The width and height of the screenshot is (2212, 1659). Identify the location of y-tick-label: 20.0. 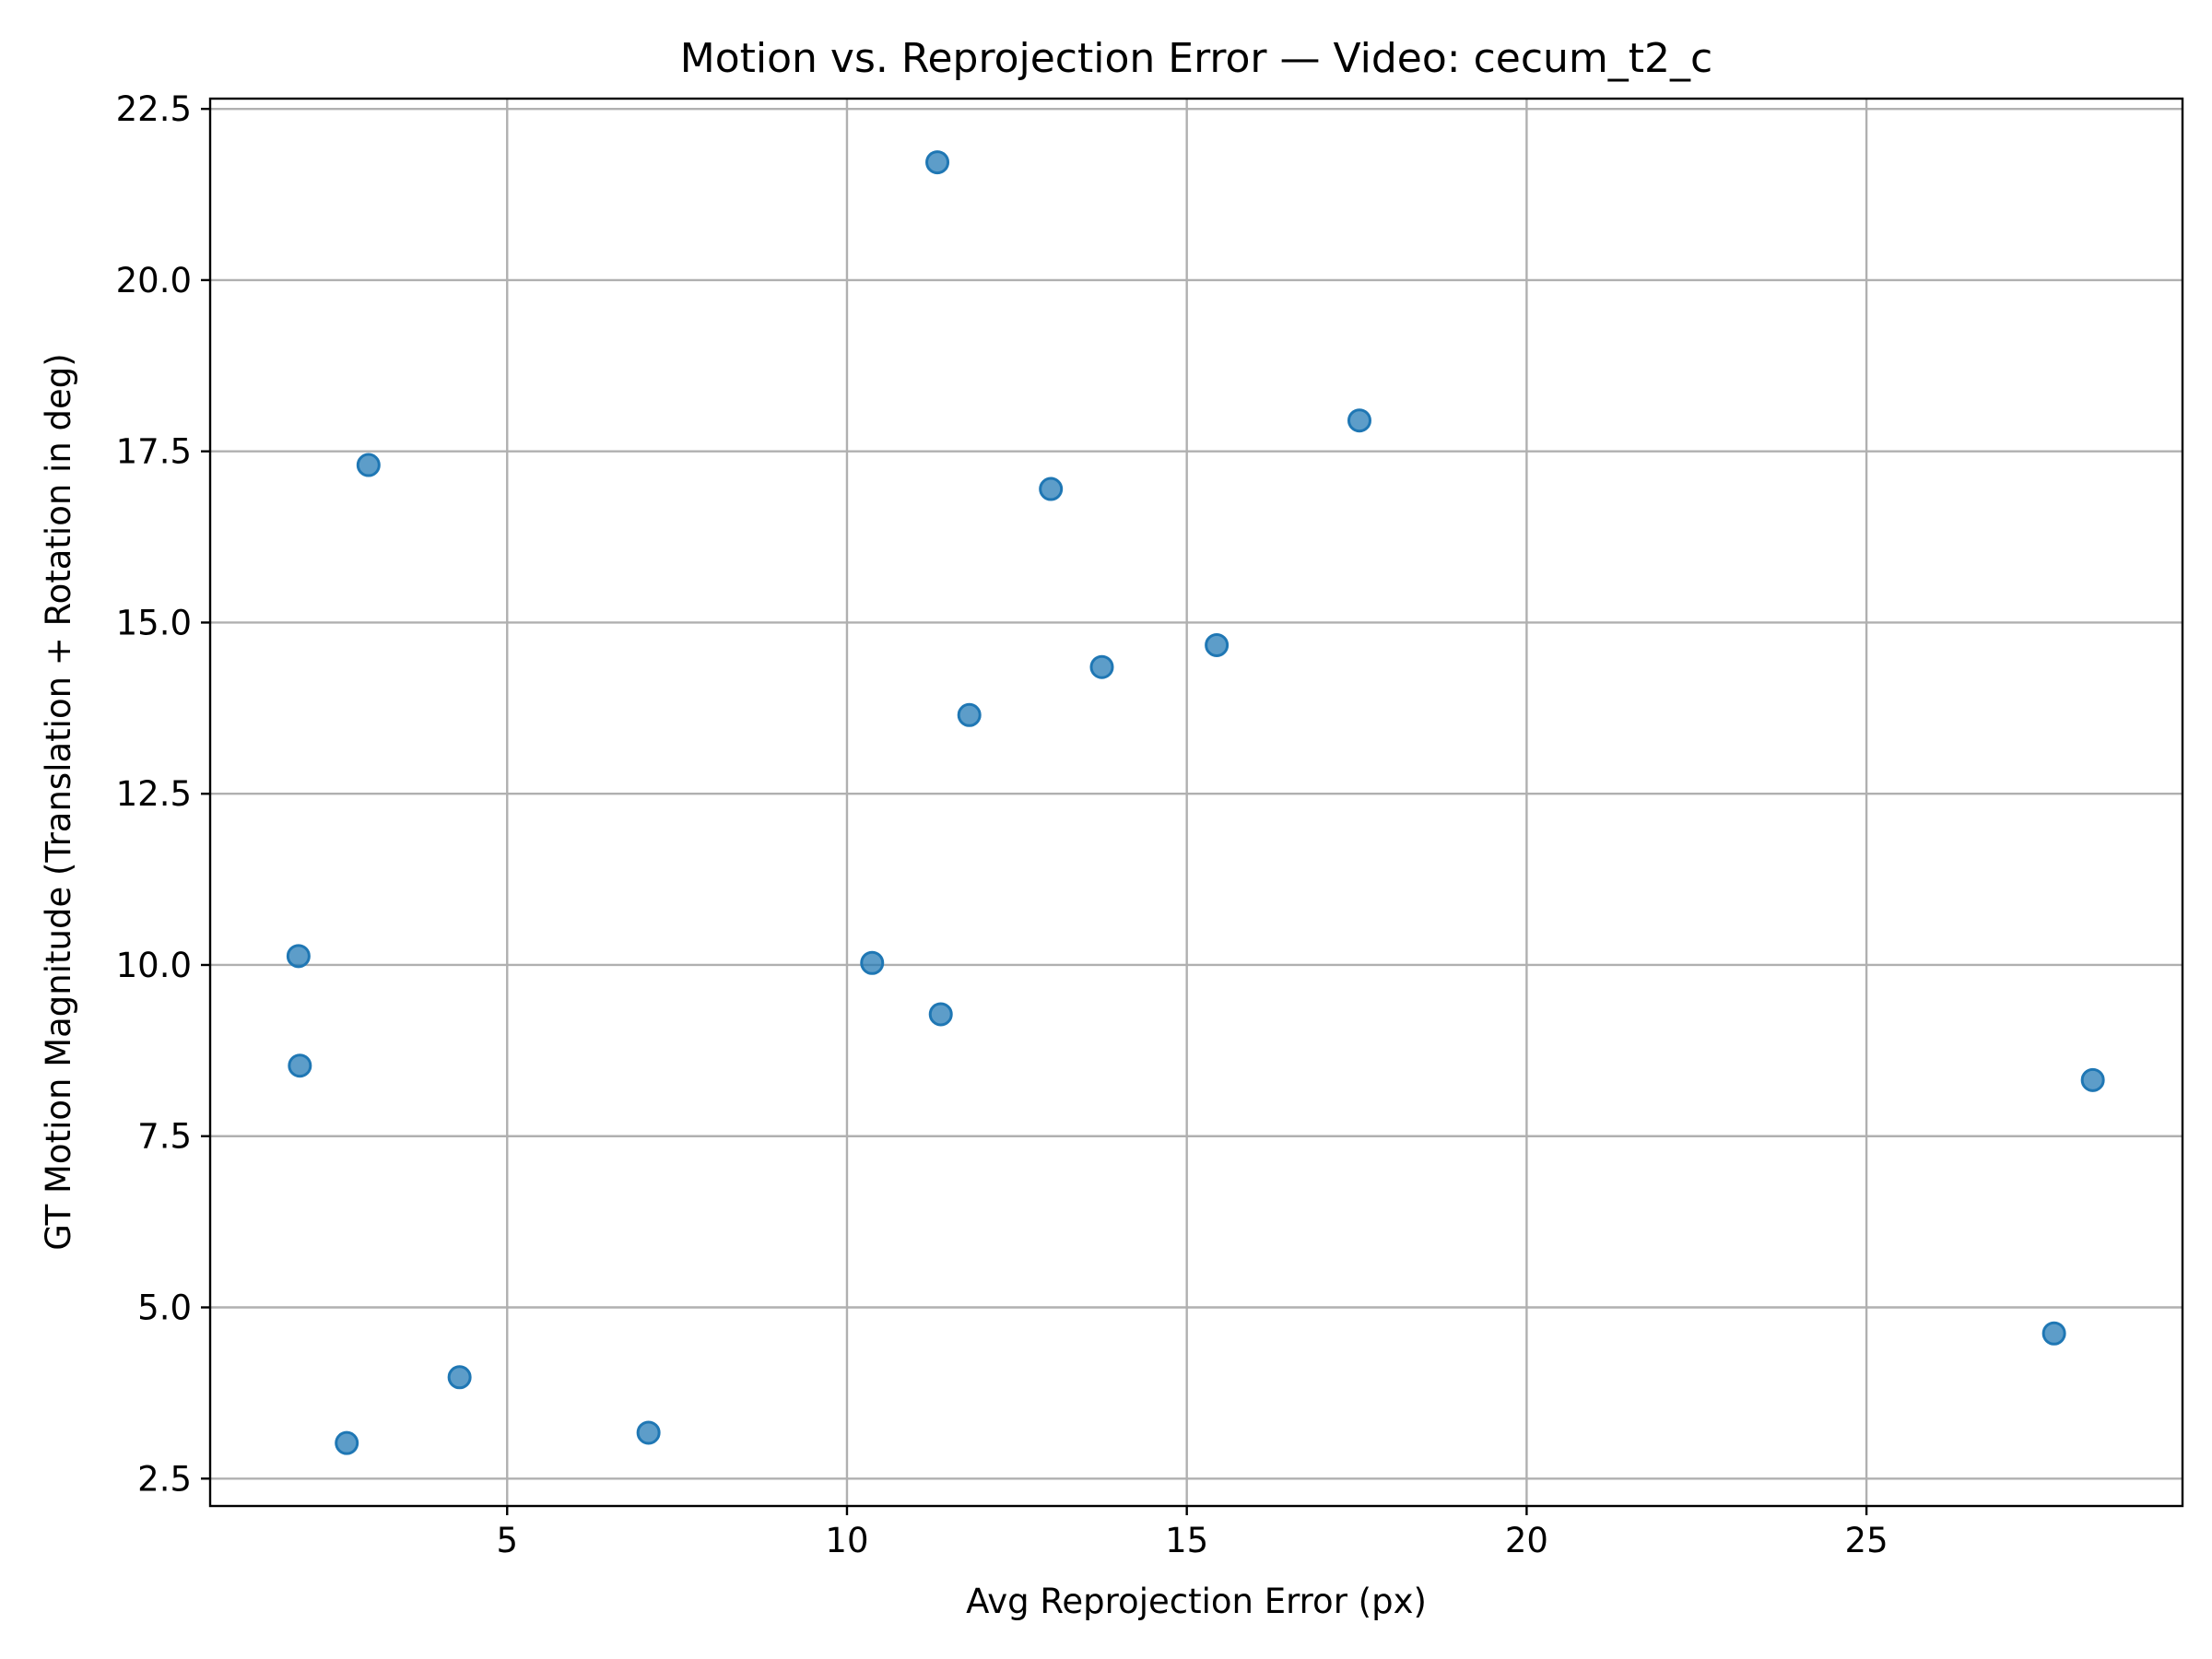
(154, 280).